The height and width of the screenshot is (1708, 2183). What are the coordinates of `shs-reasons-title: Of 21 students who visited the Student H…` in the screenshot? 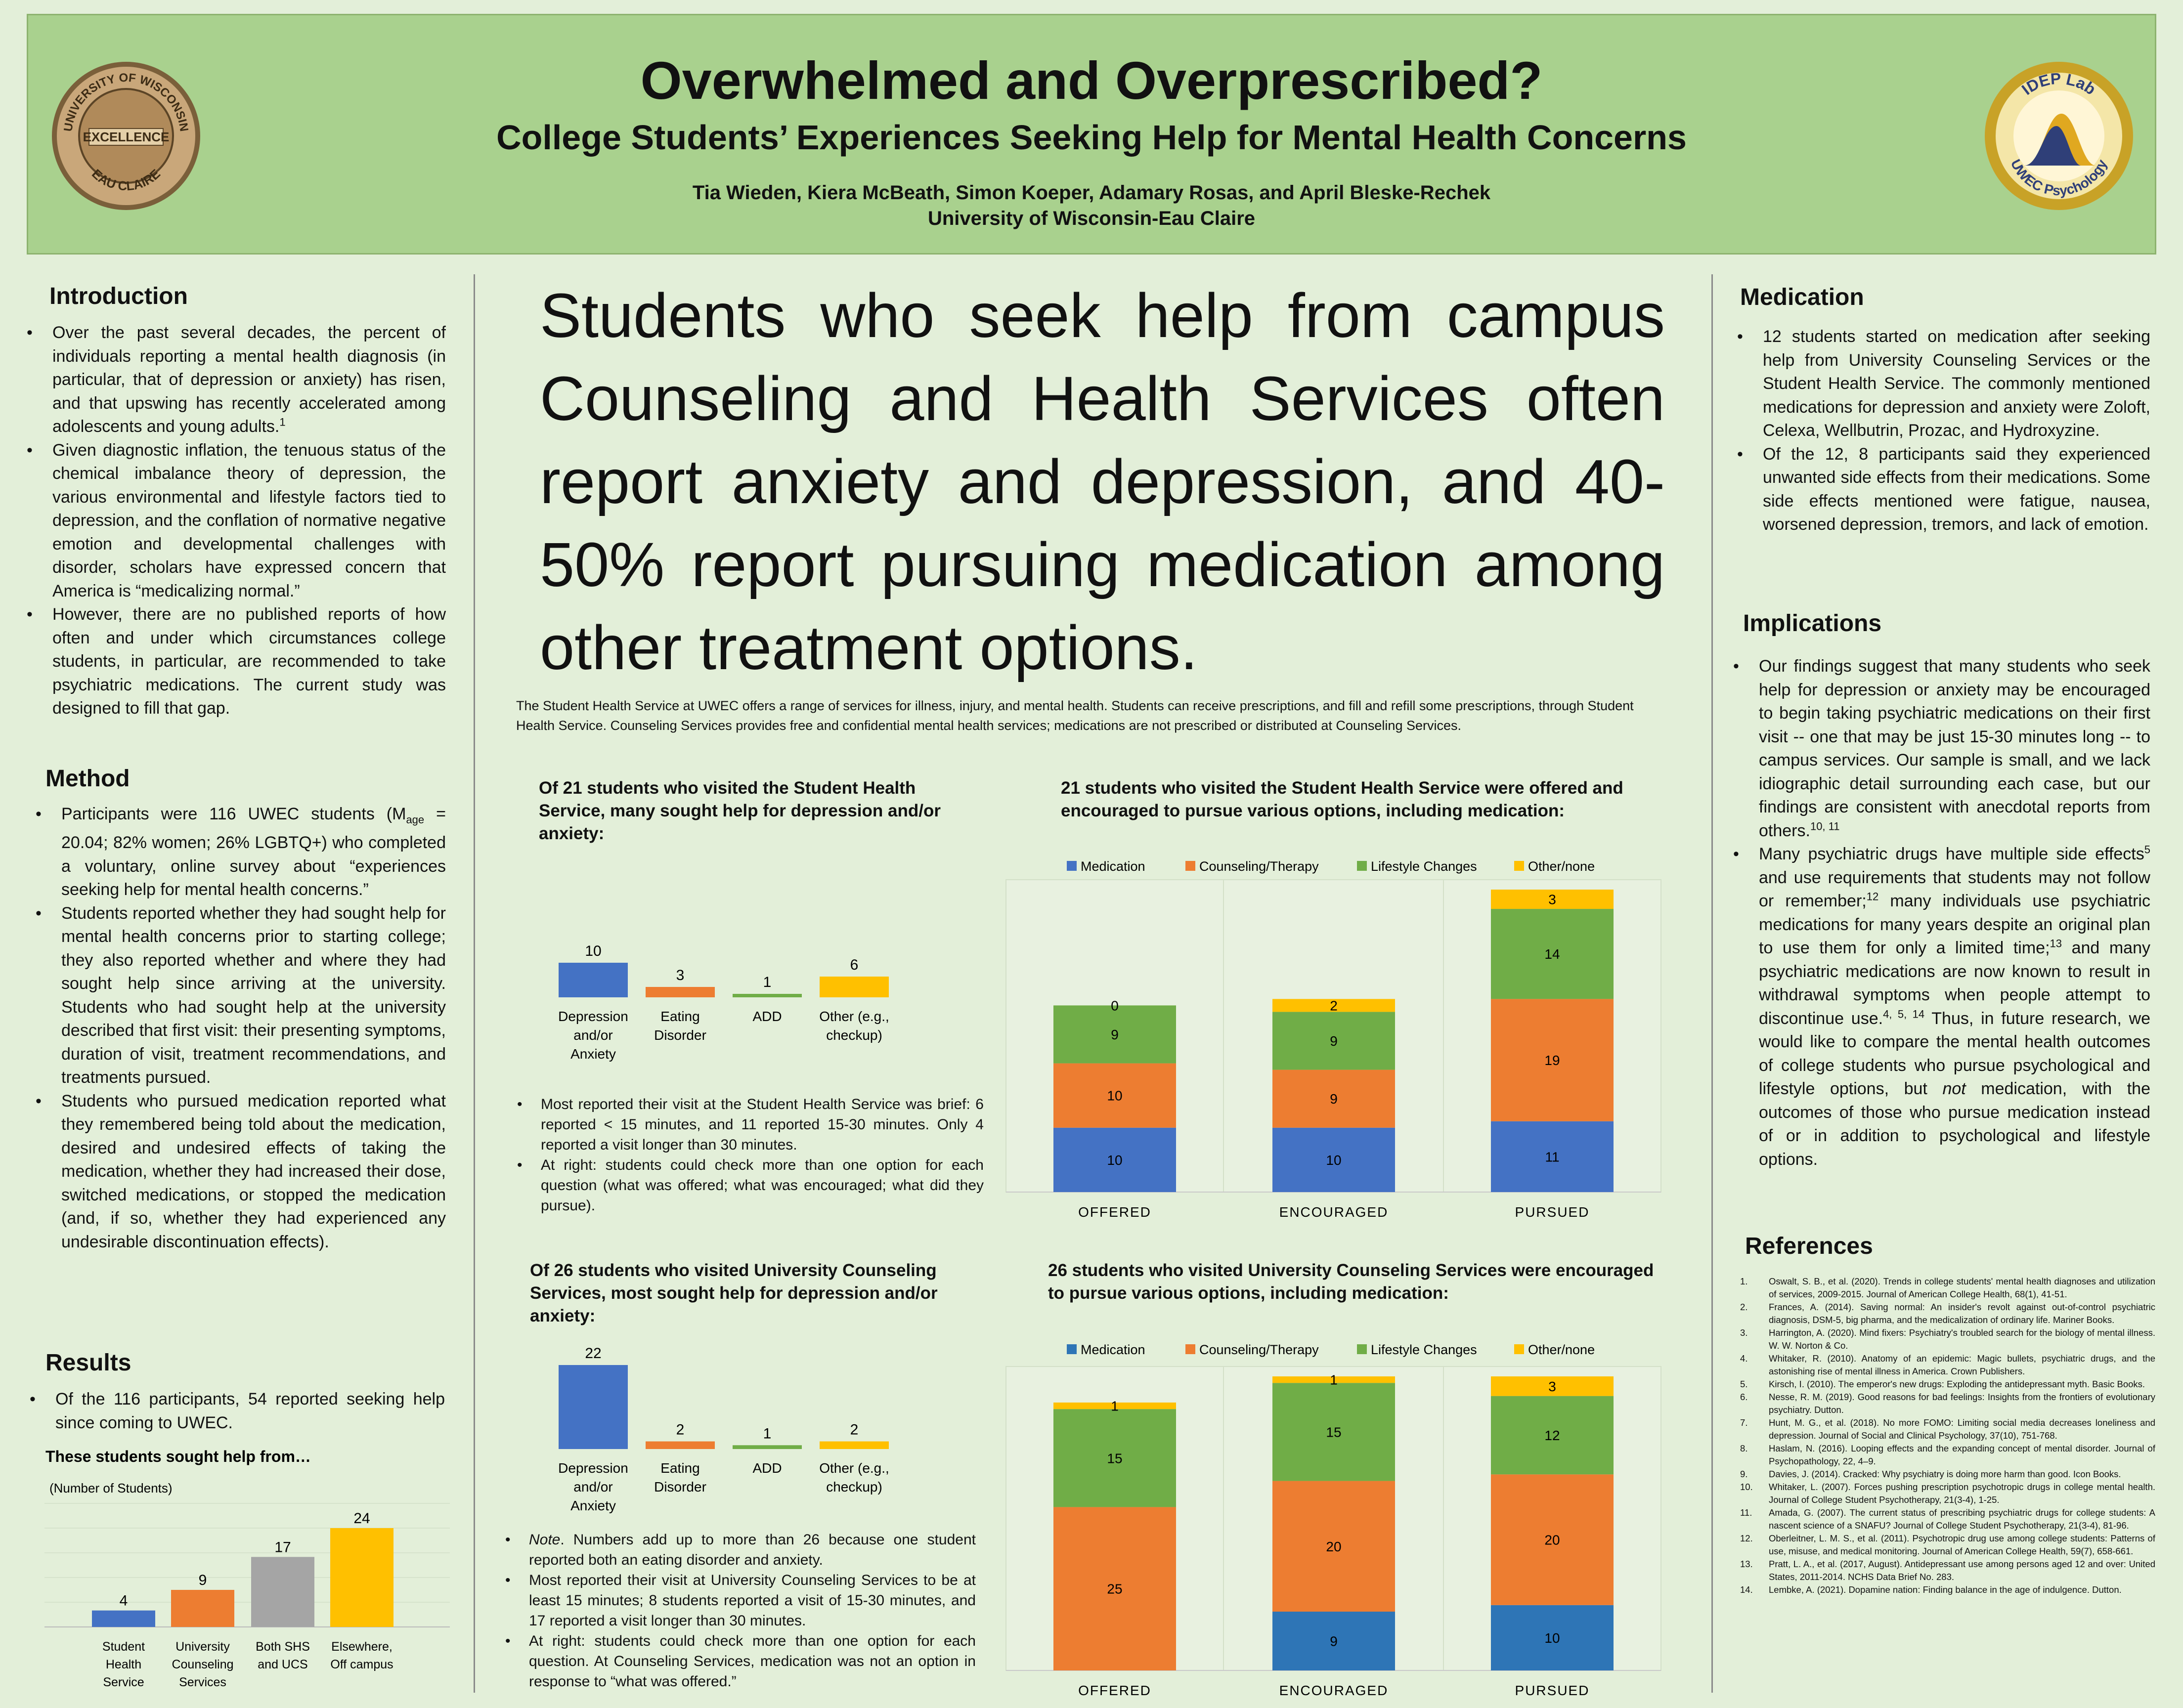 It's located at (740, 810).